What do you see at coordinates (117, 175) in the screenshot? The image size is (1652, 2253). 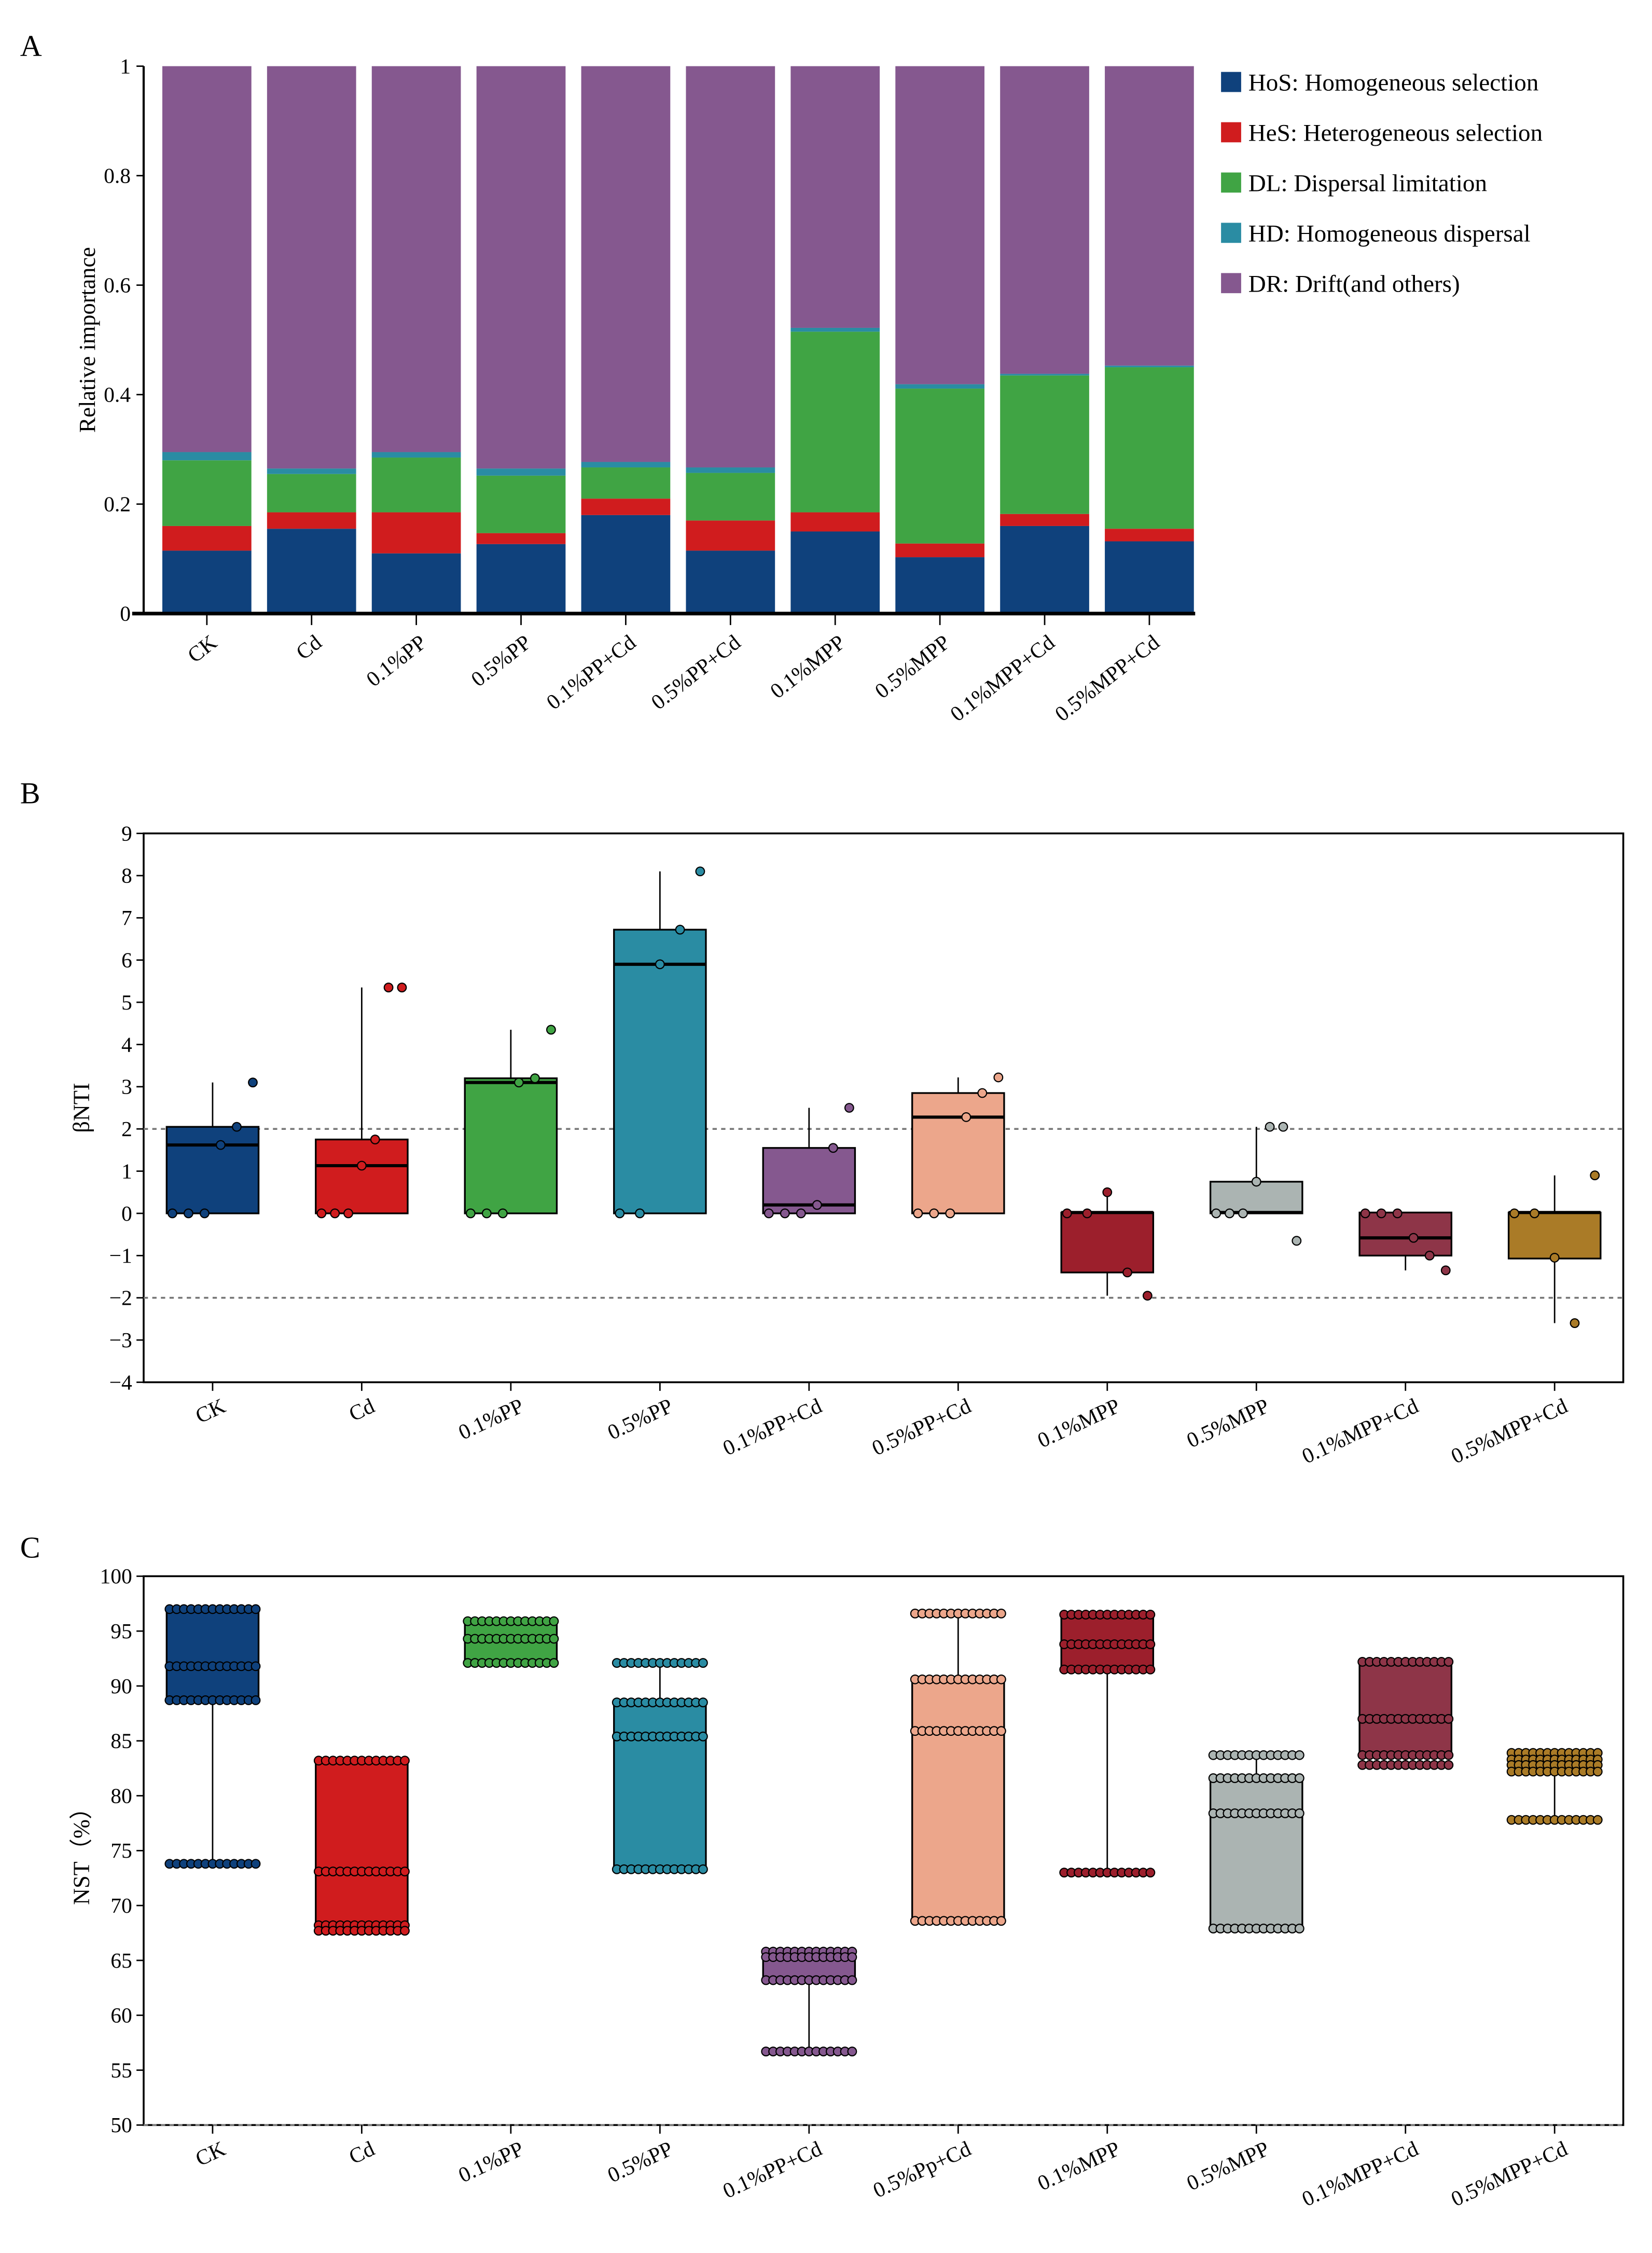 I see `y-tick-label: 0.8` at bounding box center [117, 175].